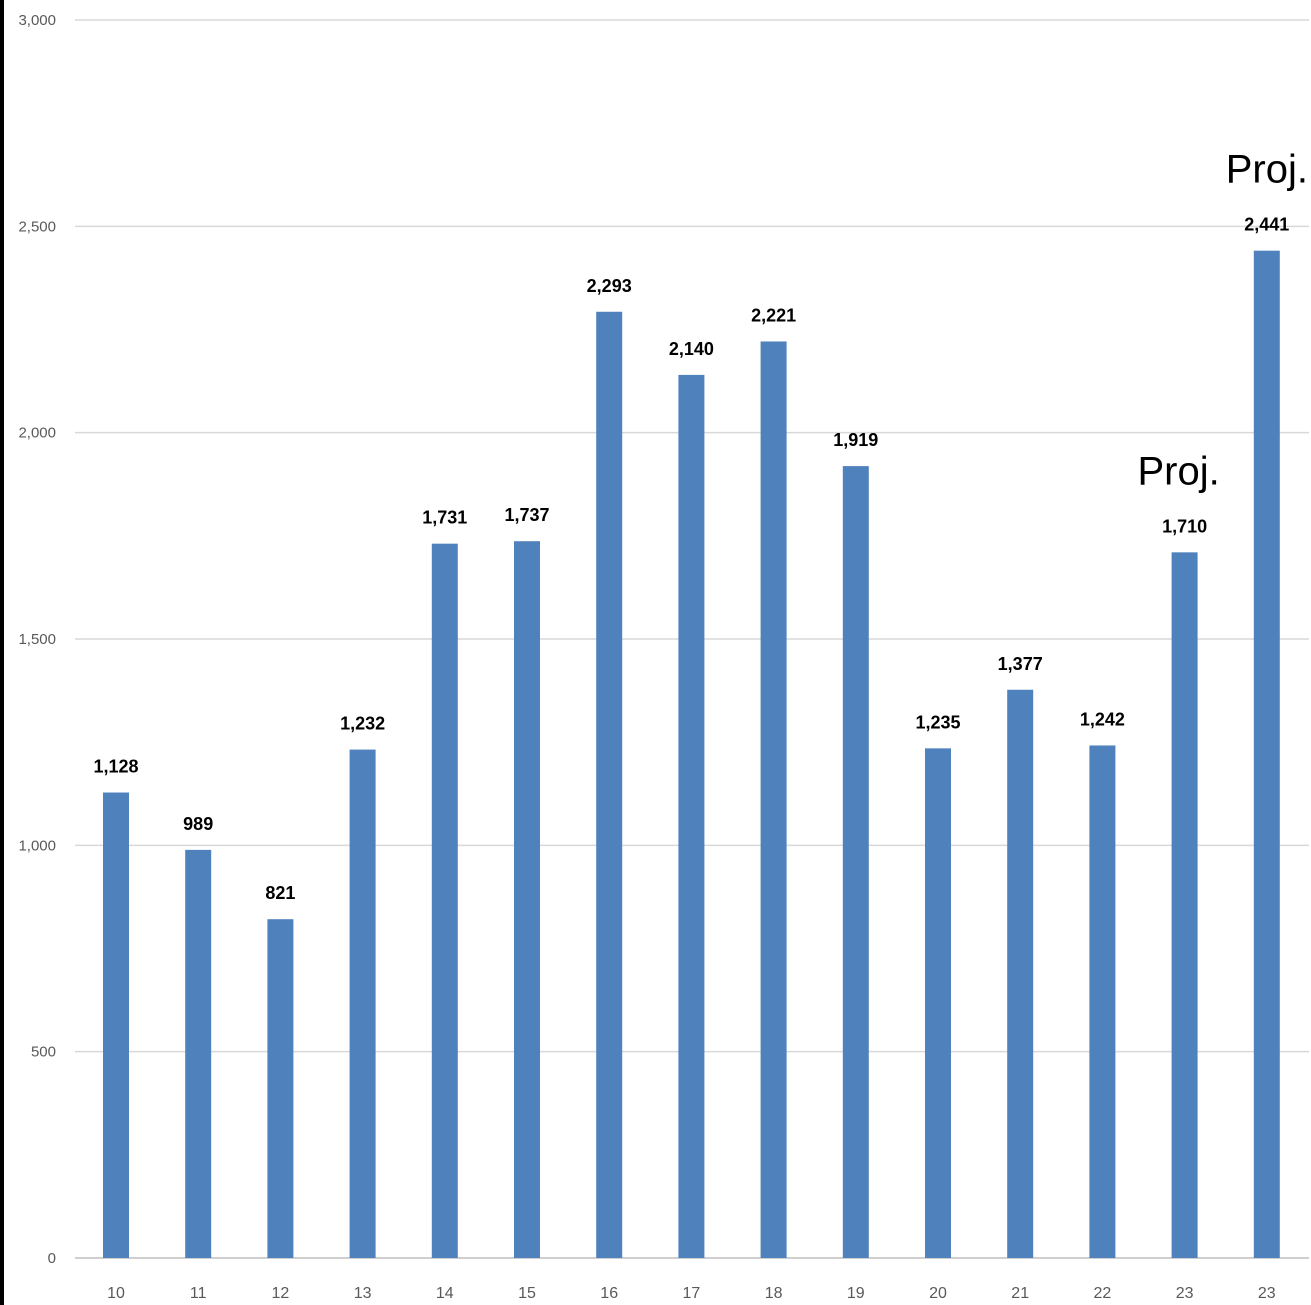 The height and width of the screenshot is (1305, 1311). I want to click on x-tick-label: 13, so click(363, 1293).